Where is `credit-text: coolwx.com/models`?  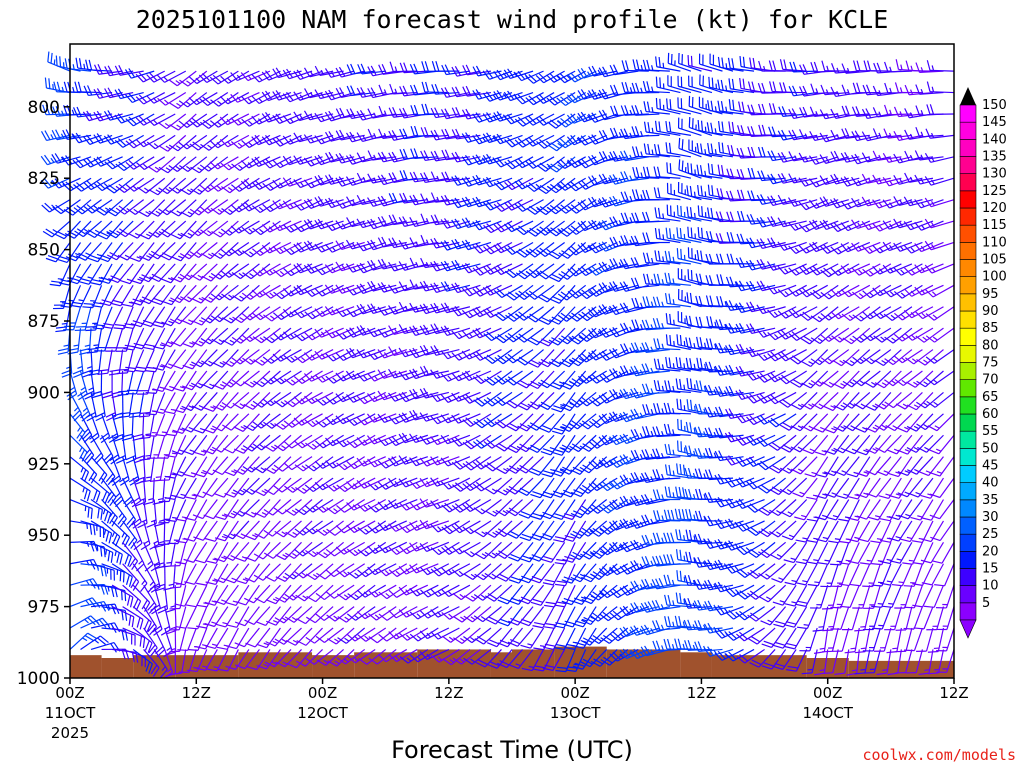 credit-text: coolwx.com/models is located at coordinates (939, 755).